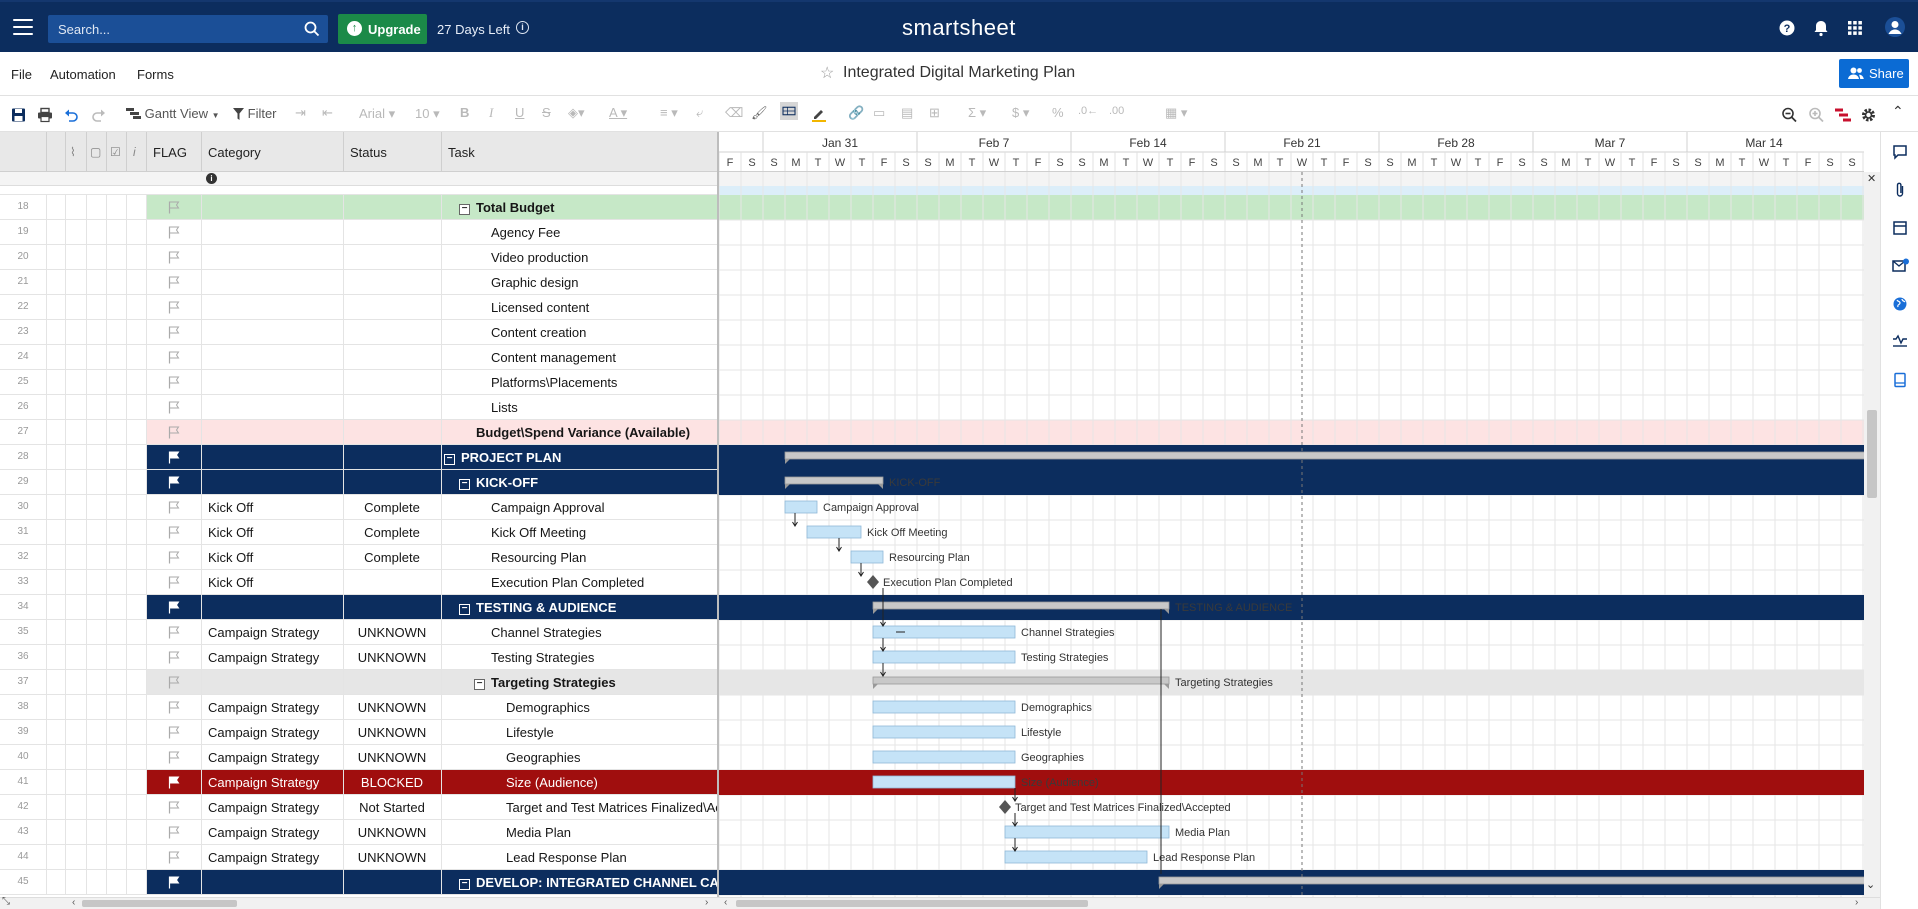 The image size is (1918, 909). I want to click on collapse-toolbar-icon: ⌃, so click(1898, 111).